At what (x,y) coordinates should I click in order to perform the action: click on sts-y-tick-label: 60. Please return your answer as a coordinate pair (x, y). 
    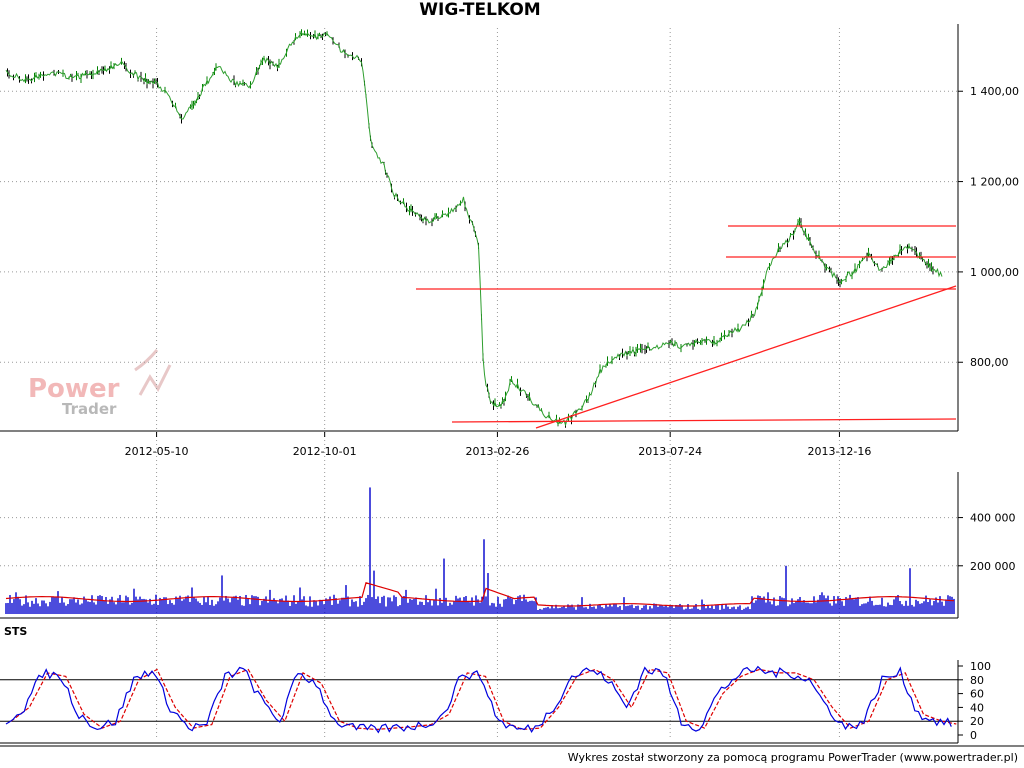
    Looking at the image, I should click on (977, 694).